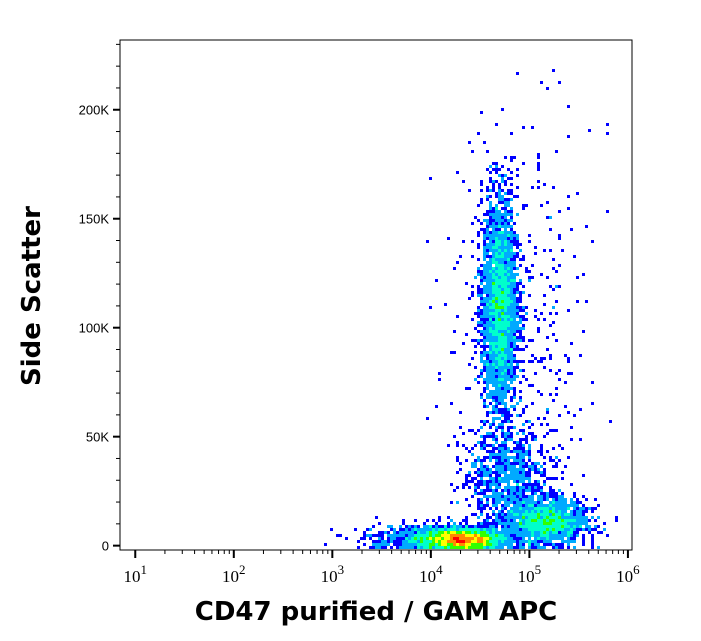  I want to click on x-tick-label: 10⁴, so click(431, 574).